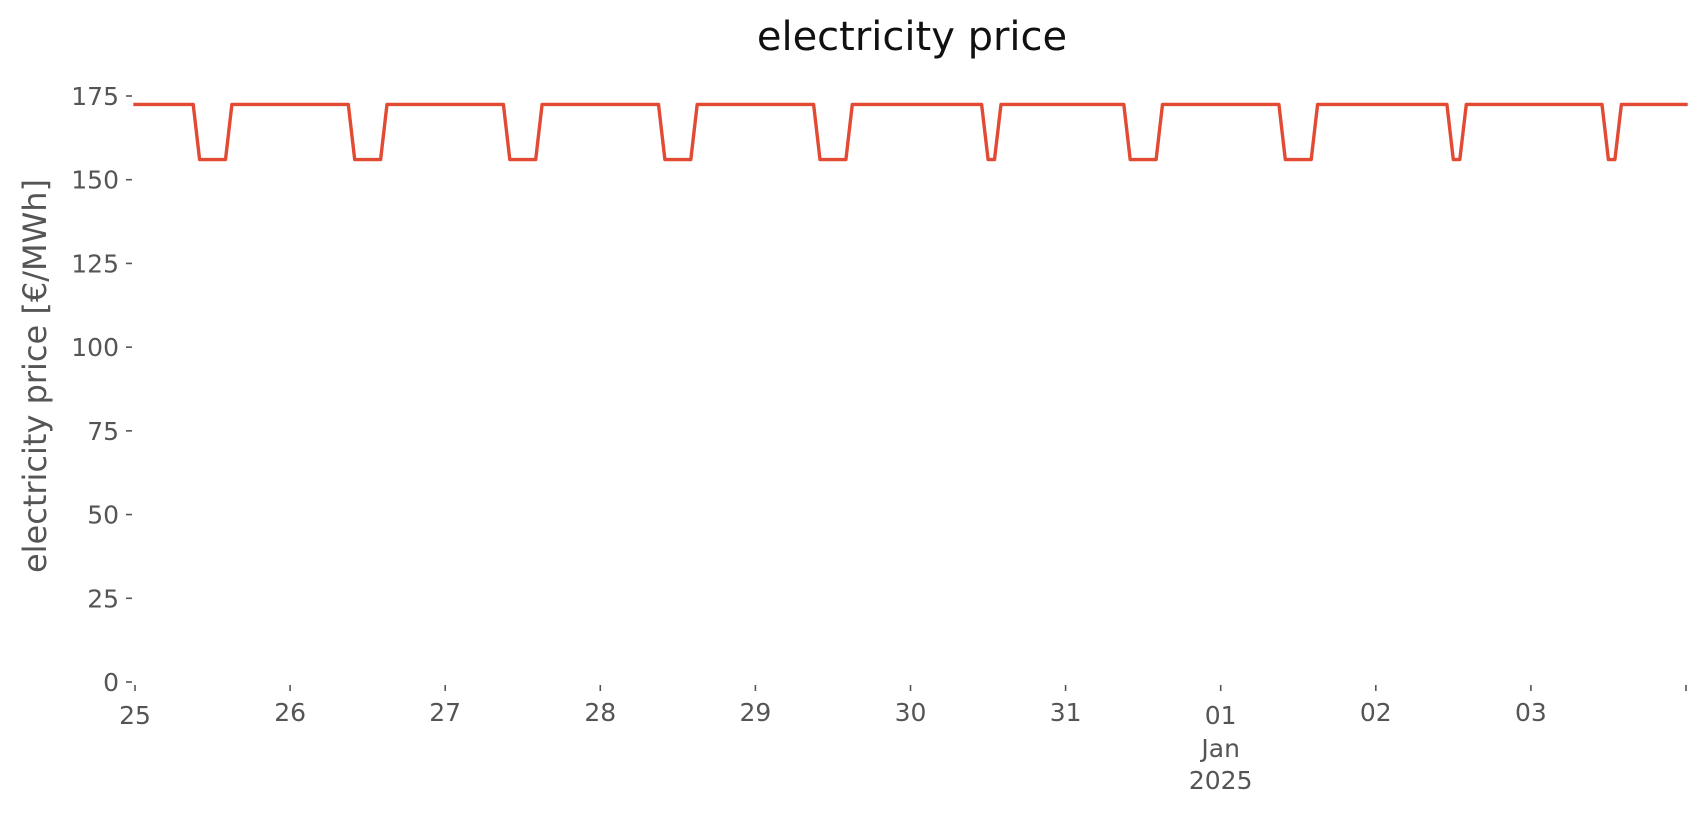 This screenshot has height=815, width=1706. What do you see at coordinates (111, 682) in the screenshot?
I see `y-tick-label: 0` at bounding box center [111, 682].